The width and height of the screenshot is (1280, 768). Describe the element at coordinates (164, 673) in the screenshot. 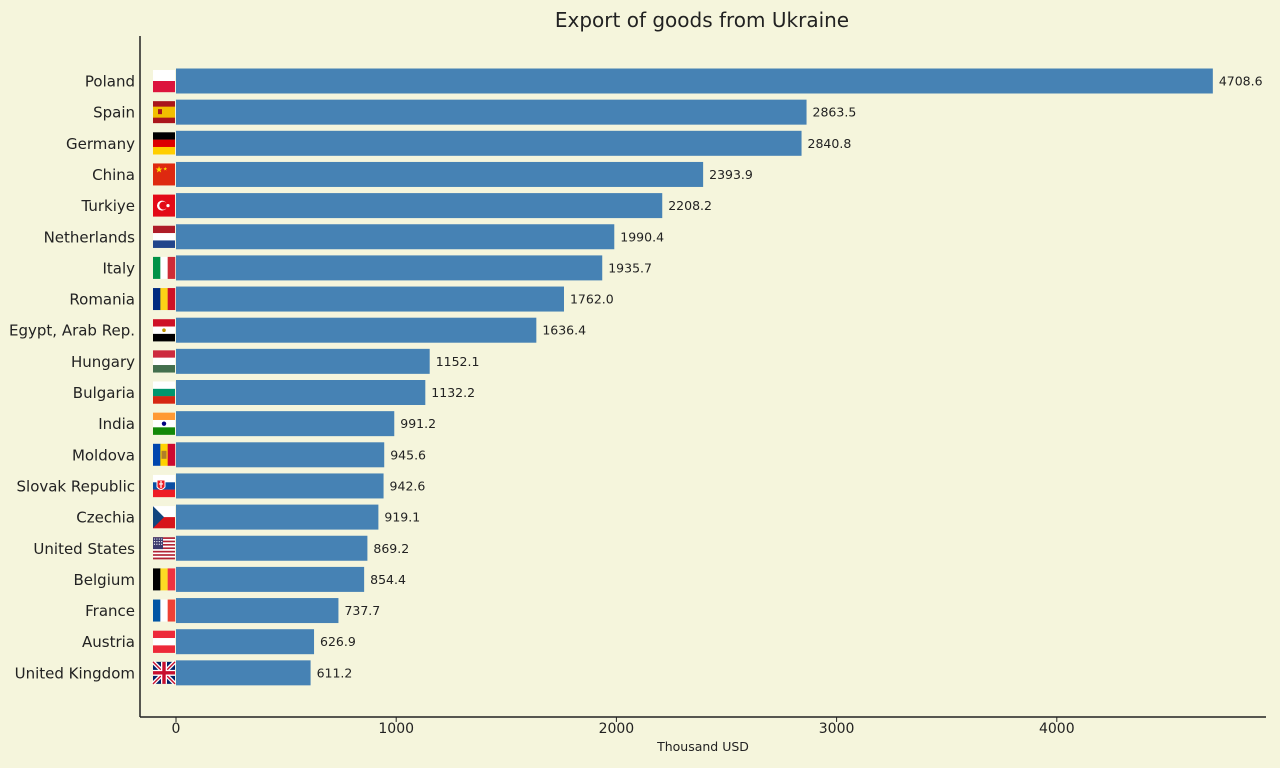

I see `flag-united-kingdom-icon` at that location.